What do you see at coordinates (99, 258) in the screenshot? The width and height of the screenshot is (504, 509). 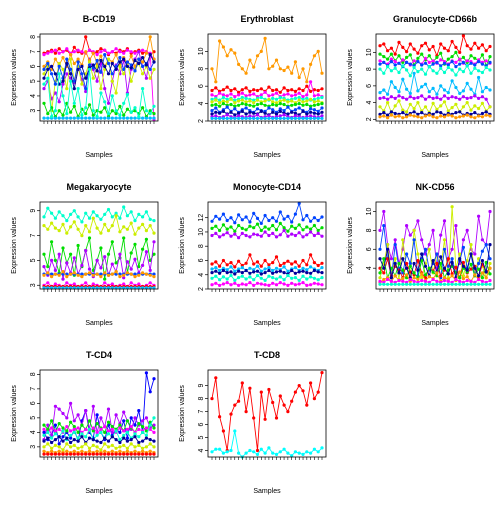 I see `series-line` at bounding box center [99, 258].